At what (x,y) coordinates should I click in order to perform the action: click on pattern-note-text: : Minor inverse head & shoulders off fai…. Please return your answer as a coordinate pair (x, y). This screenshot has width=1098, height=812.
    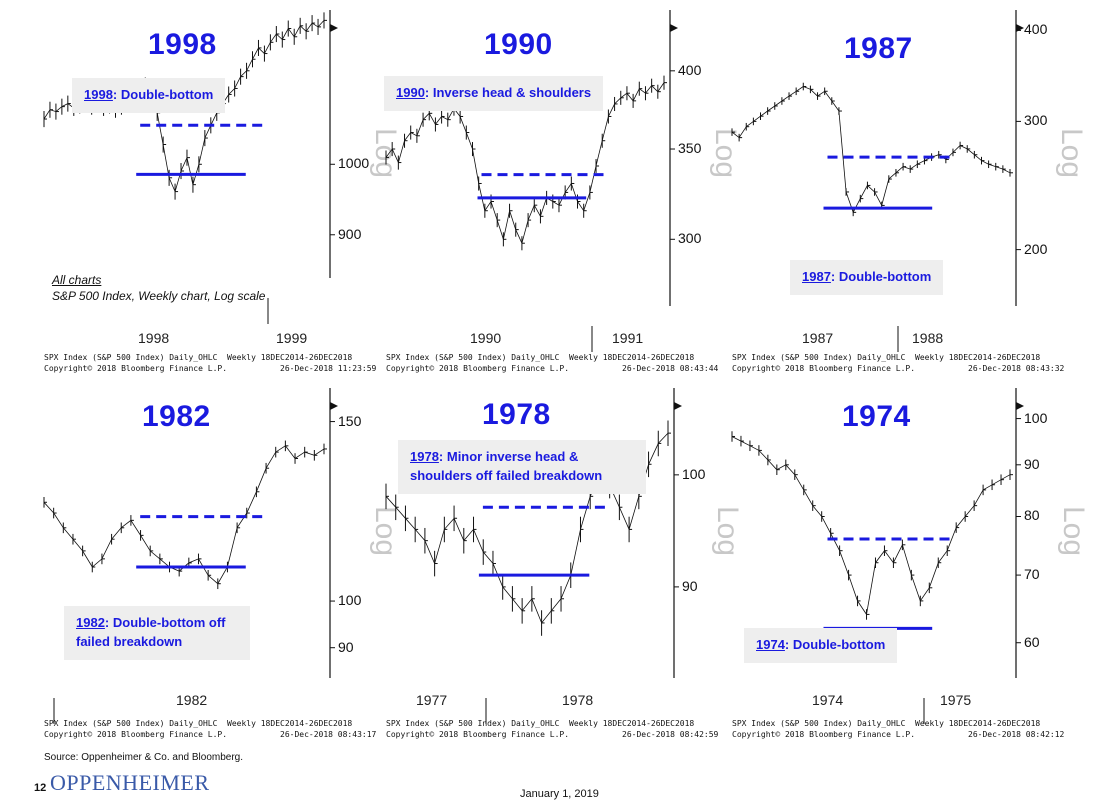
    Looking at the image, I should click on (506, 466).